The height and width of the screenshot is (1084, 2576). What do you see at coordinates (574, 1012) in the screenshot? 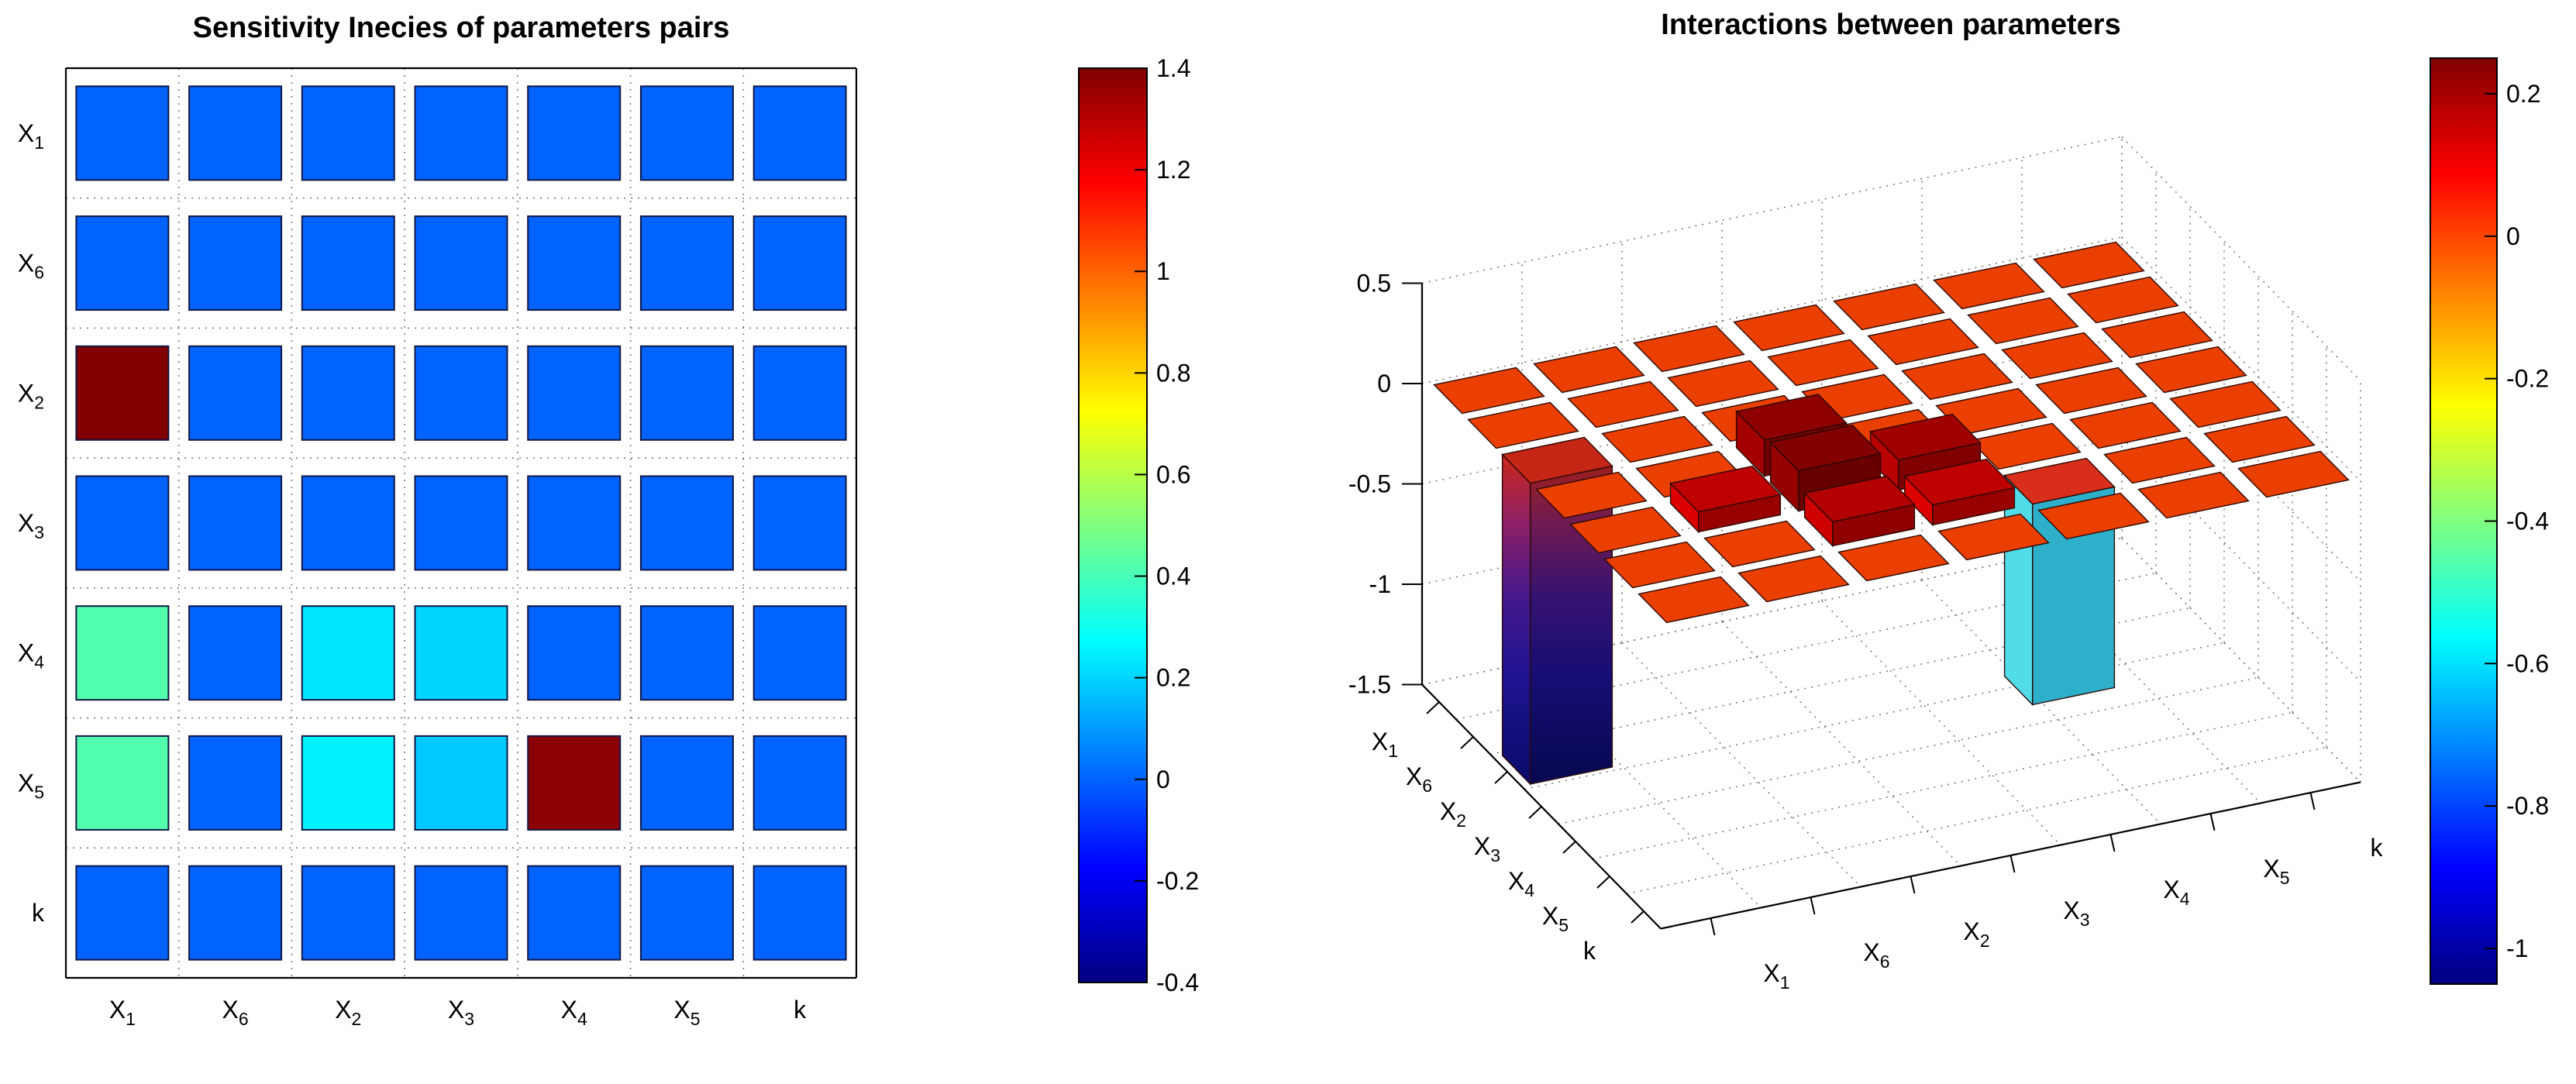
I see `x-tick-label: X4` at bounding box center [574, 1012].